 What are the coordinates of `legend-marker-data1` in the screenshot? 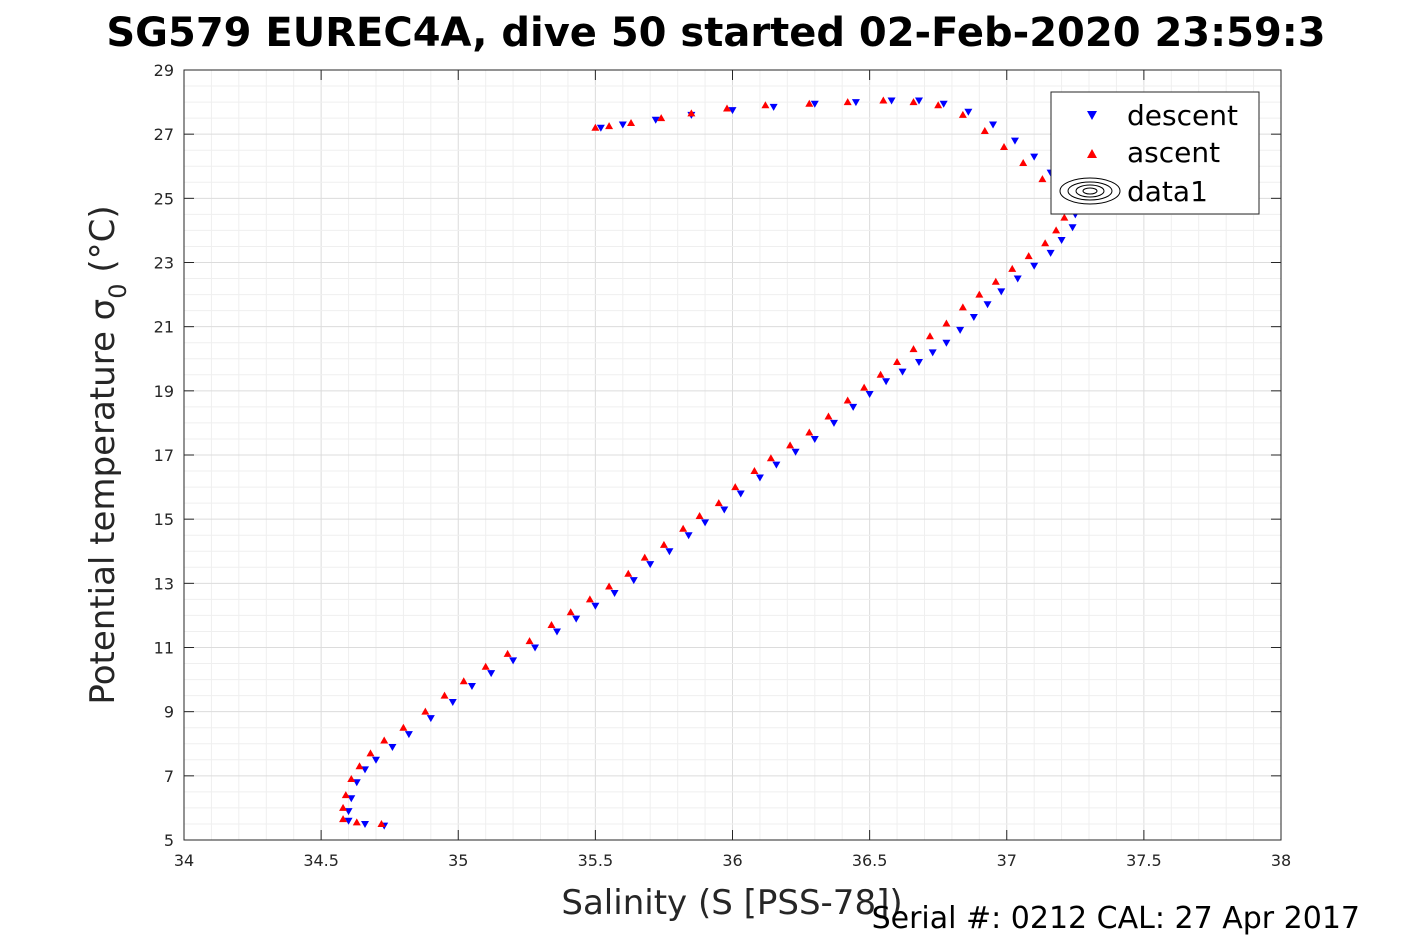 It's located at (1090, 191).